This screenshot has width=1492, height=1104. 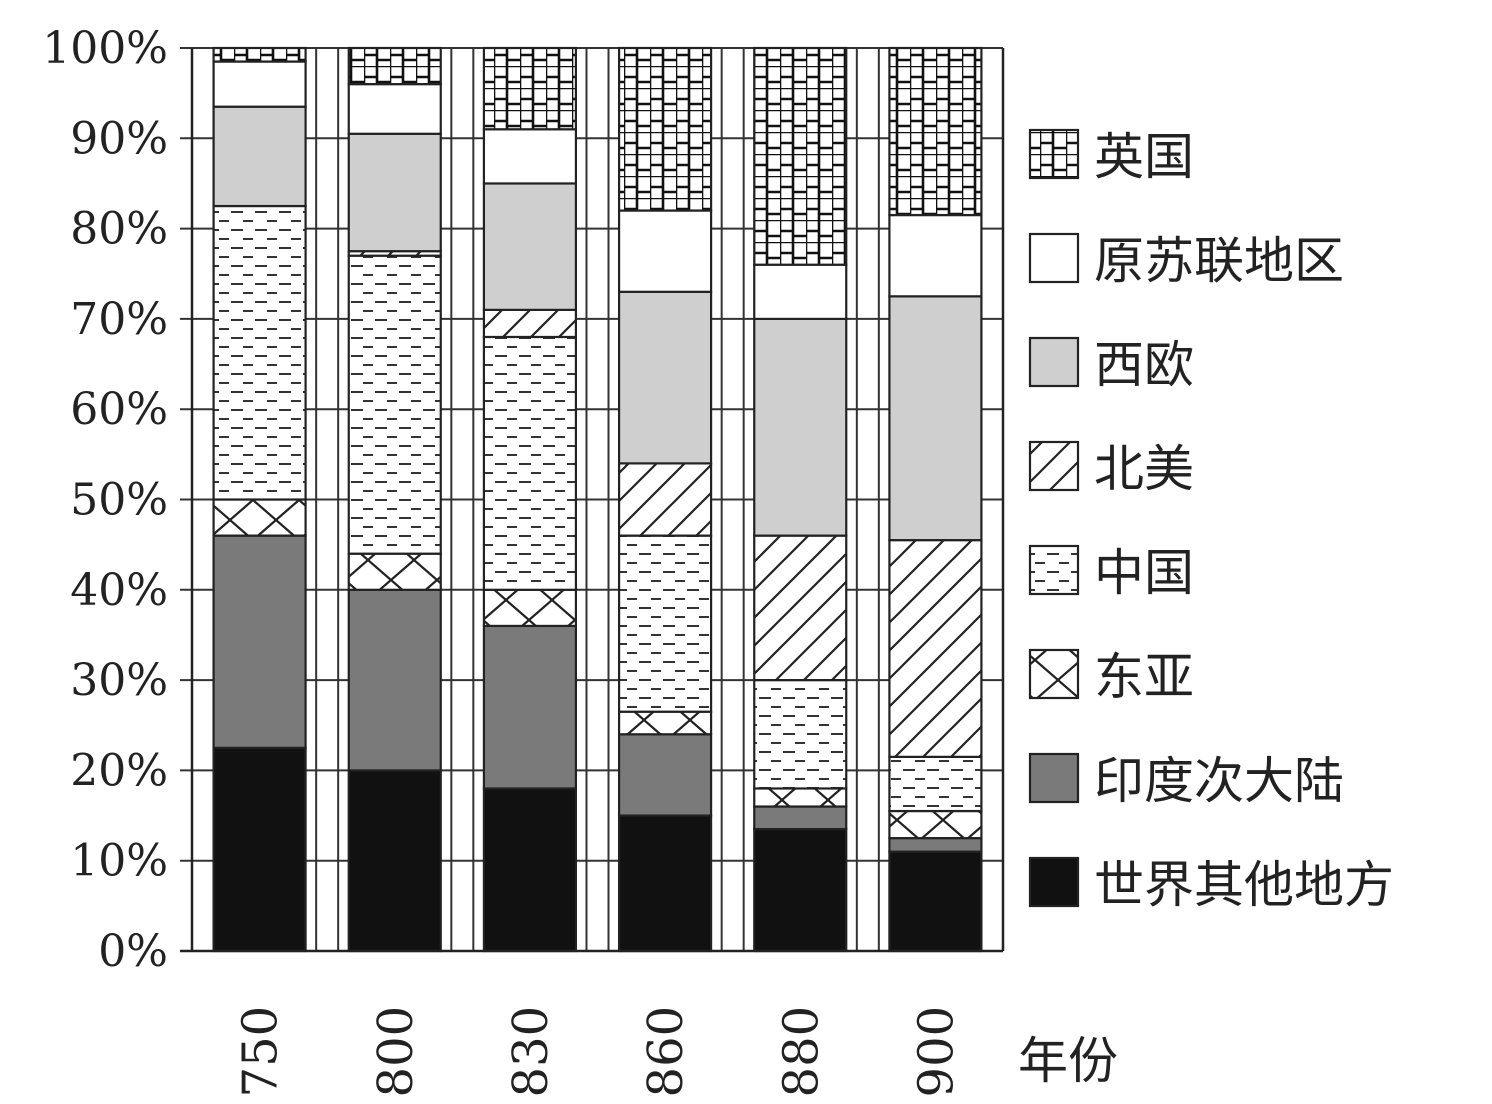 What do you see at coordinates (1219, 261) in the screenshot?
I see `legend-label: 原苏联地区` at bounding box center [1219, 261].